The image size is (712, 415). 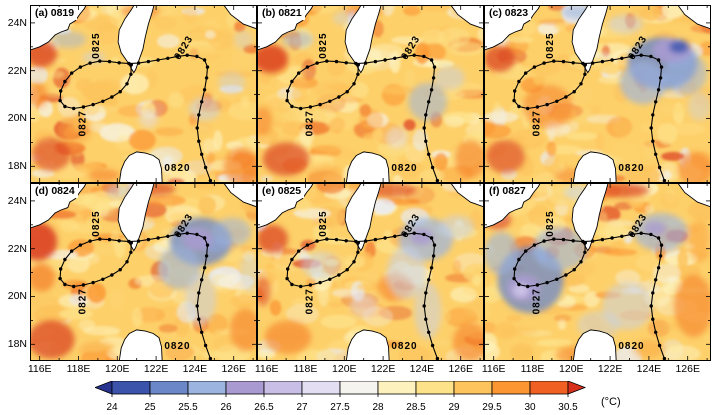 I want to click on panel-label-e: (e) 0825, so click(x=282, y=191).